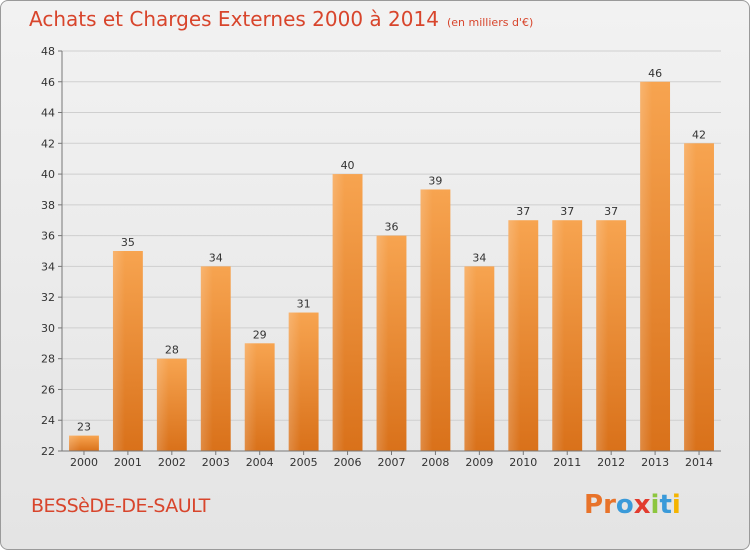 This screenshot has width=750, height=550. I want to click on x-tick-label: 2010, so click(523, 462).